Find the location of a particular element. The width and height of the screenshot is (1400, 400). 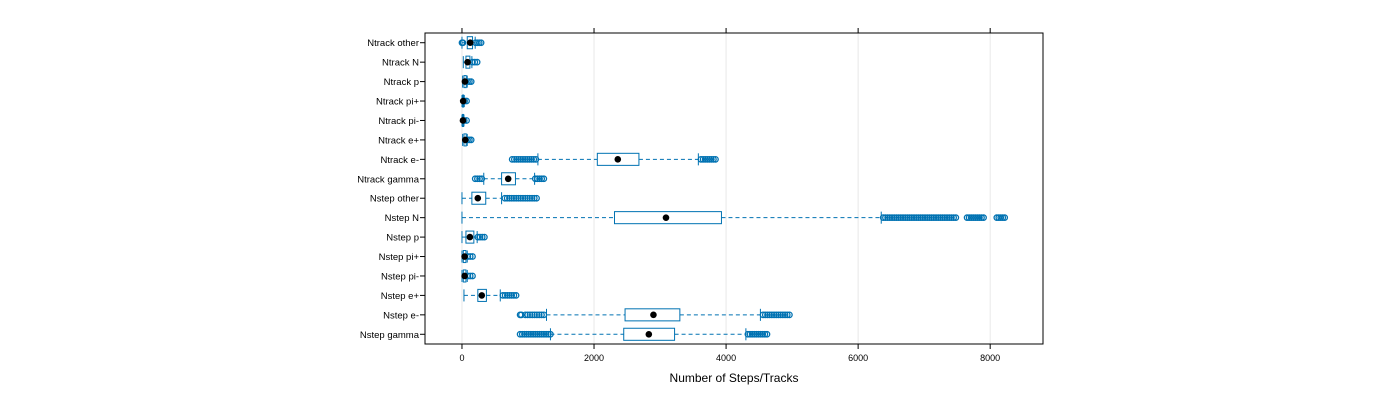

tick-label: 0 is located at coordinates (461, 358).